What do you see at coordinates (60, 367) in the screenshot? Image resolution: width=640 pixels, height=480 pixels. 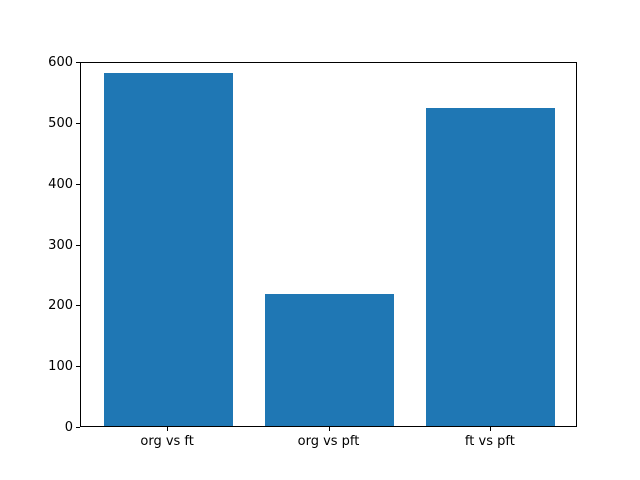 I see `y-tick-label: 100` at bounding box center [60, 367].